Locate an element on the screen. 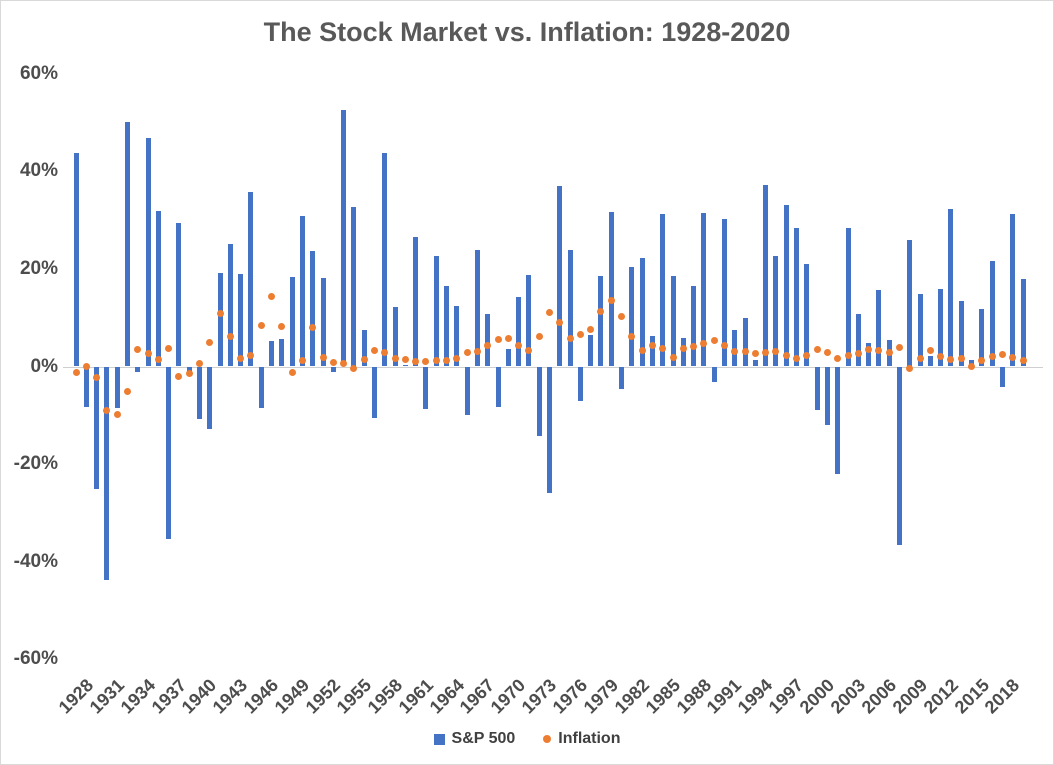  sp500-bar-1984 is located at coordinates (652, 351).